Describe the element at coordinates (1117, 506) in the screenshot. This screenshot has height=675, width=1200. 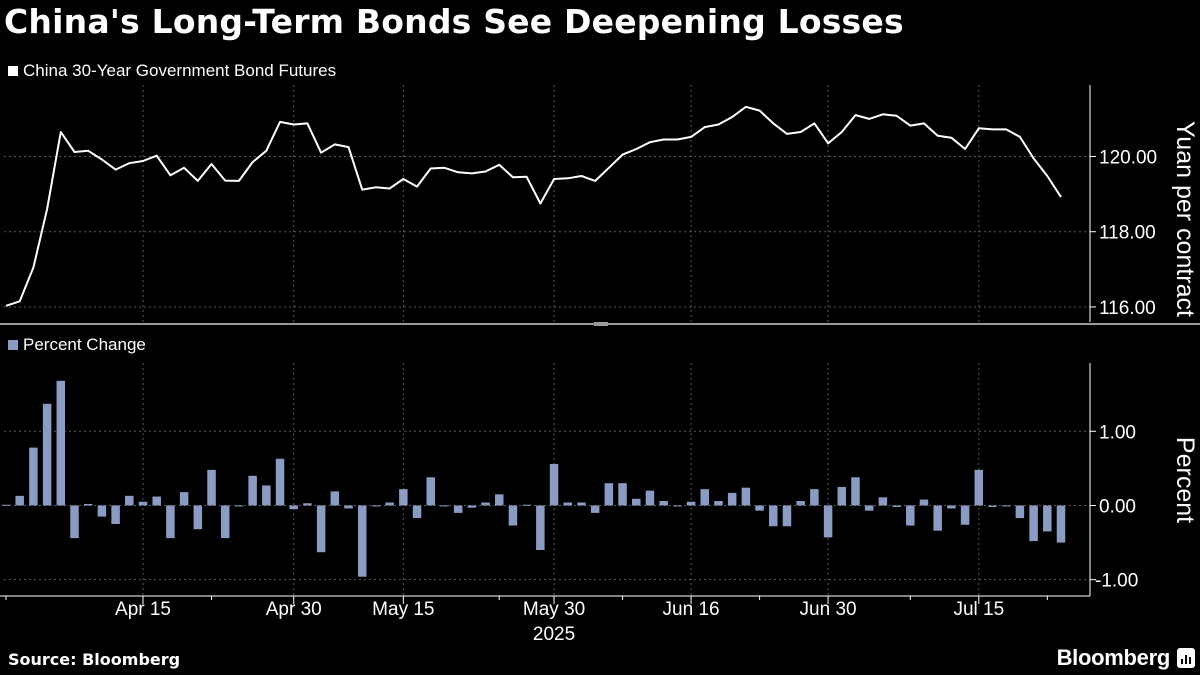
I see `ytick-label-bottom: 0.00` at that location.